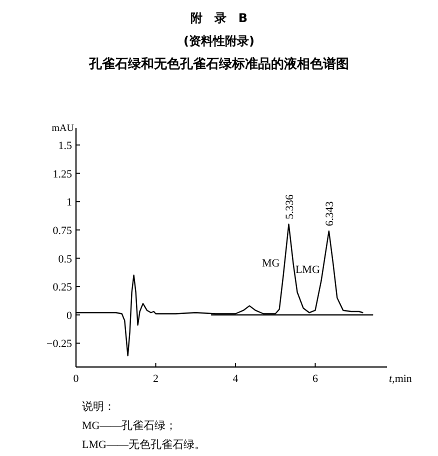  I want to click on annotation: LMG, so click(307, 270).